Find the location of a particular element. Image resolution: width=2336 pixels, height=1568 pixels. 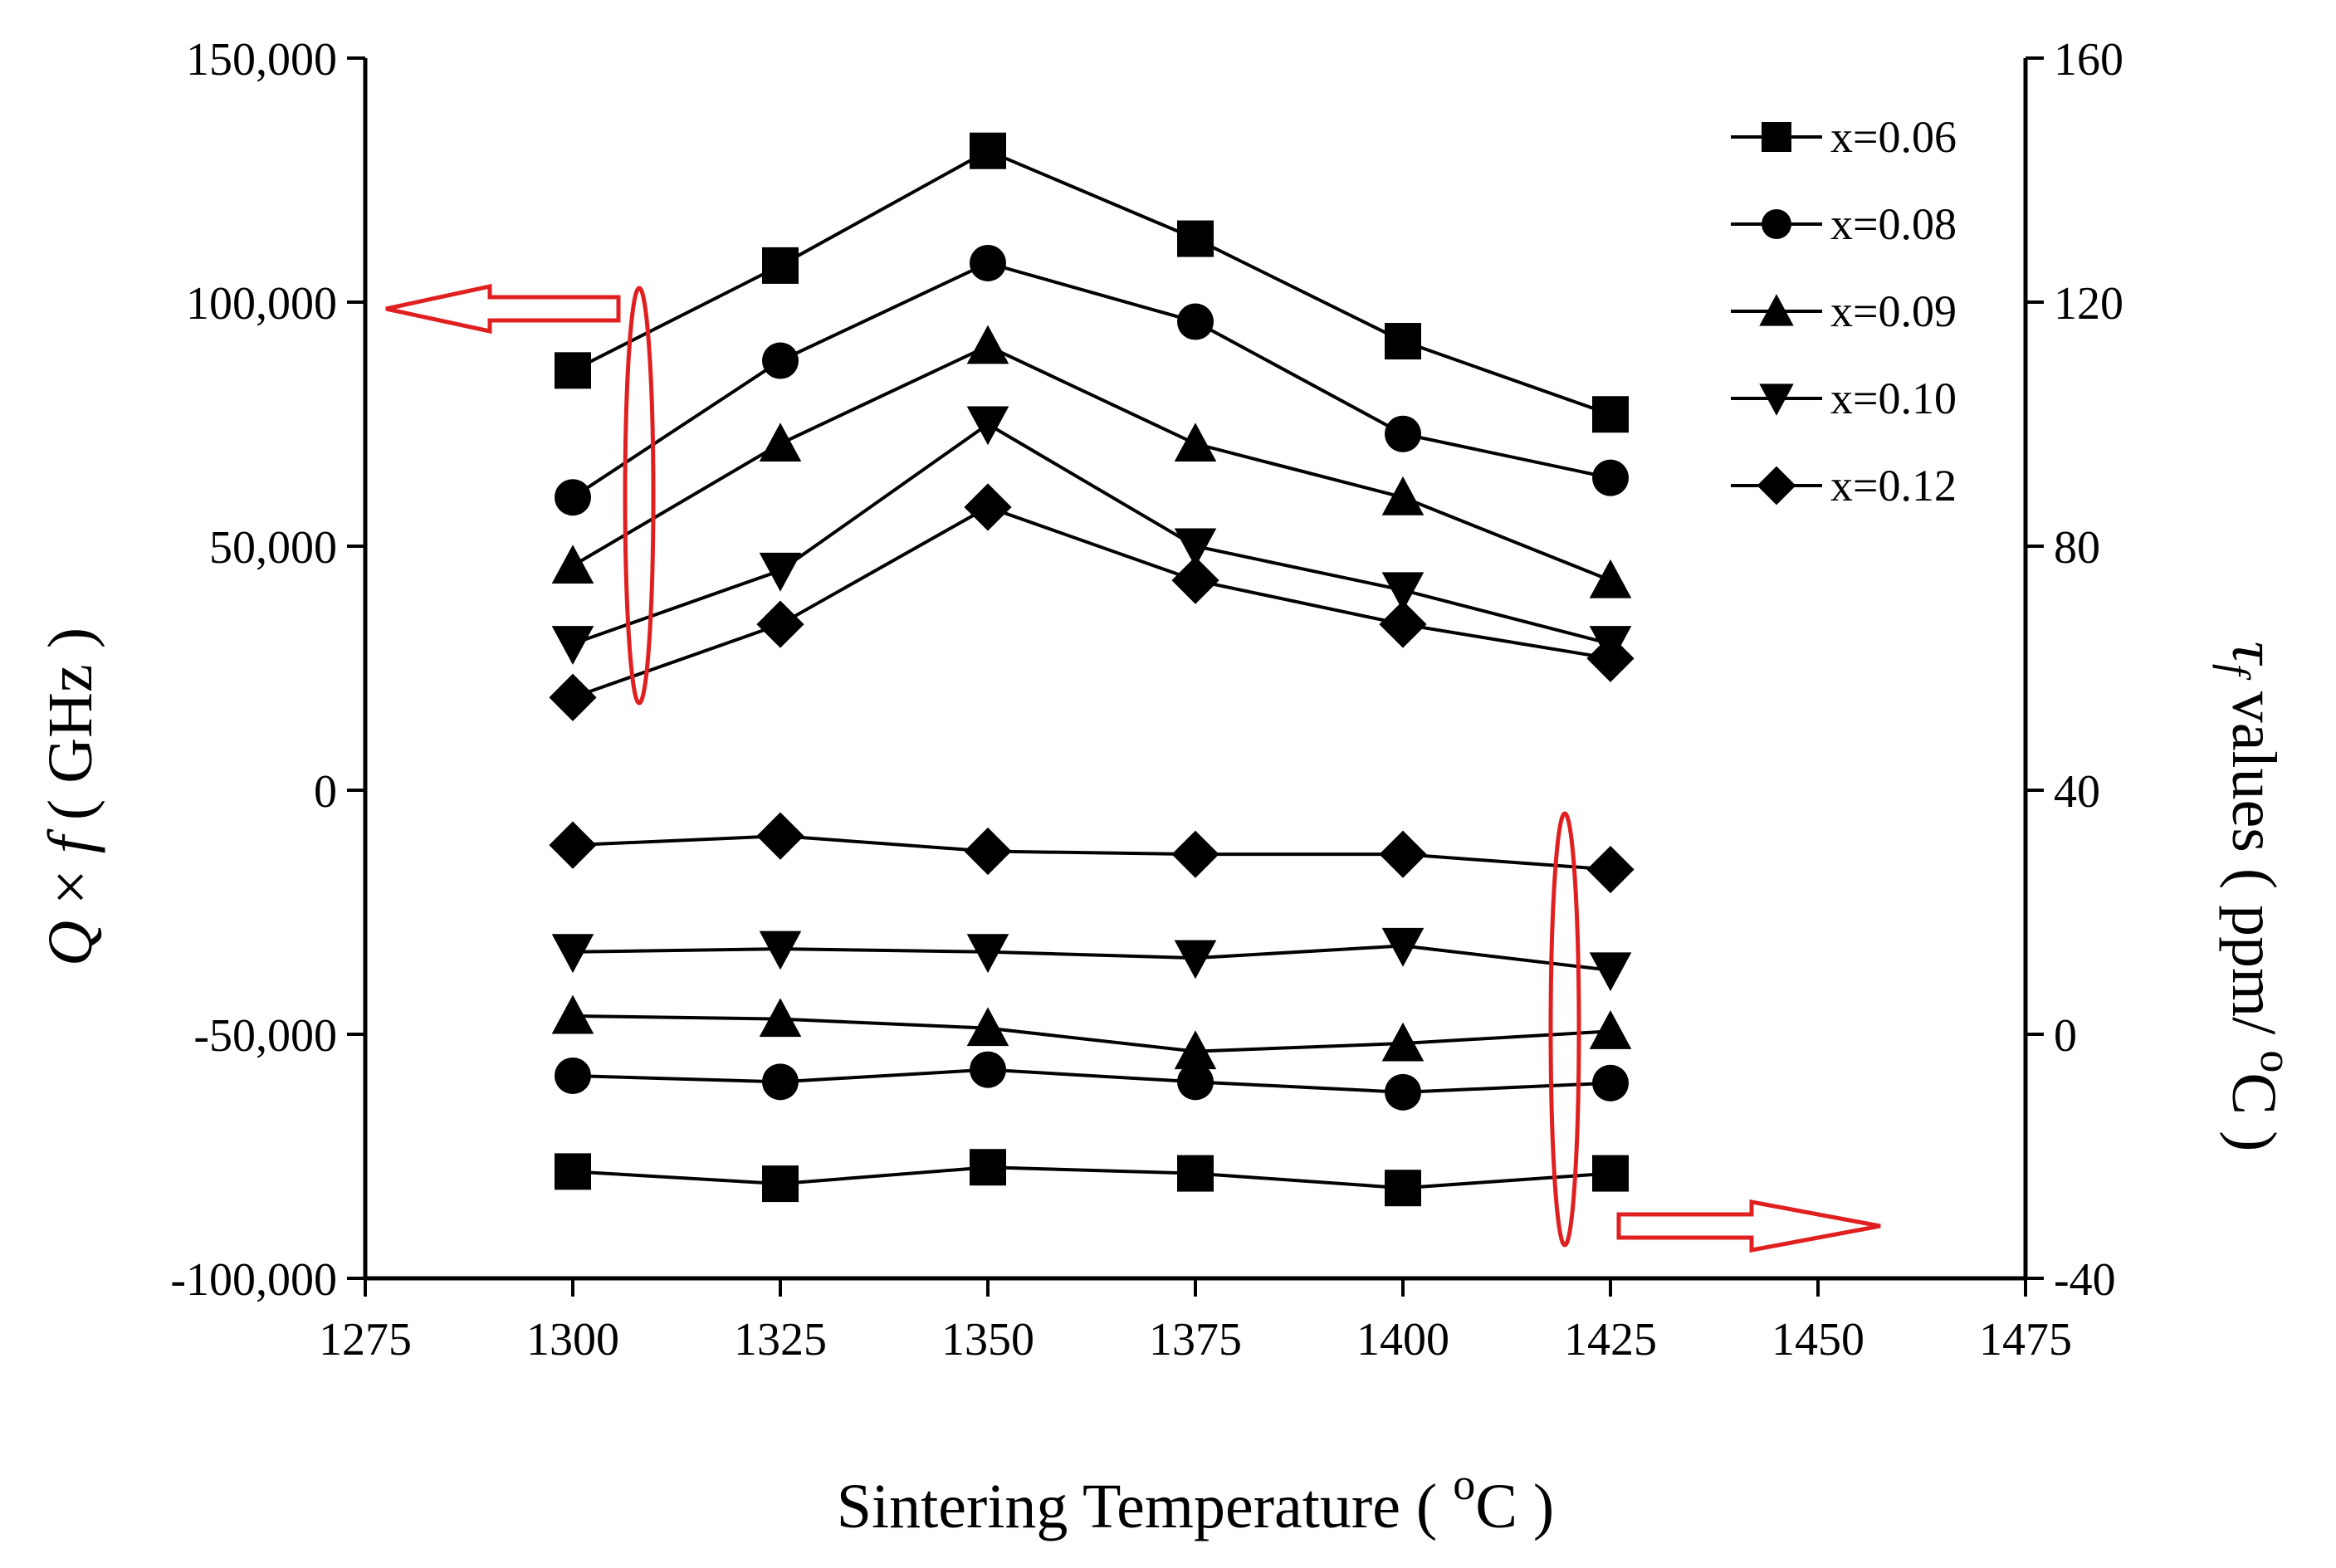

series-right-x=0.09 is located at coordinates (1091, 1032).